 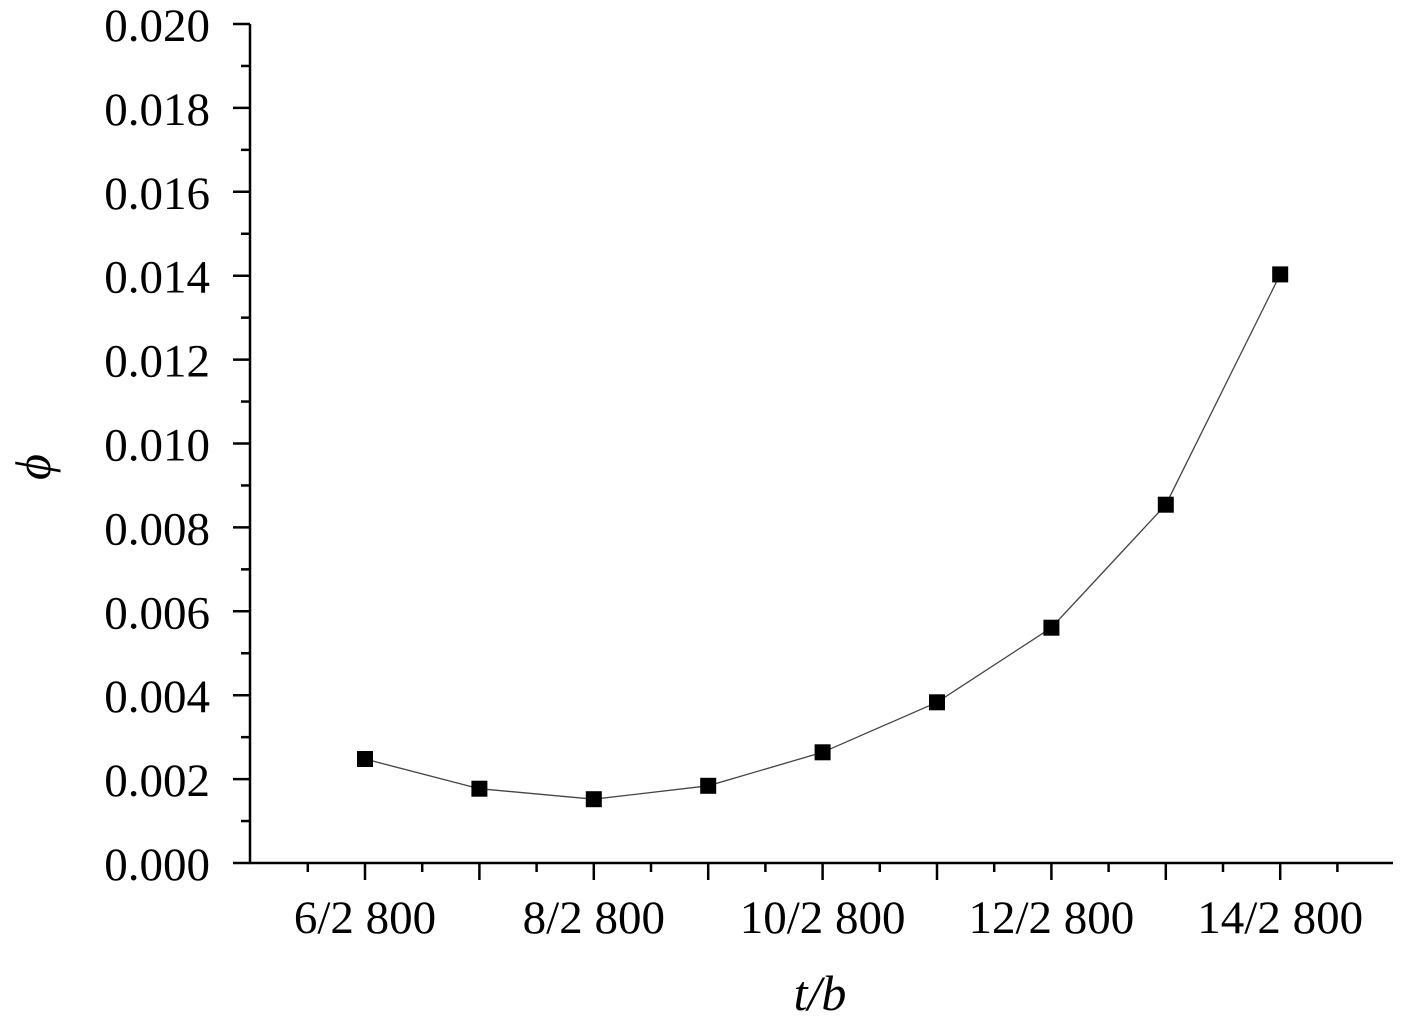 I want to click on y-axis-title: ϕ, so click(x=33, y=467).